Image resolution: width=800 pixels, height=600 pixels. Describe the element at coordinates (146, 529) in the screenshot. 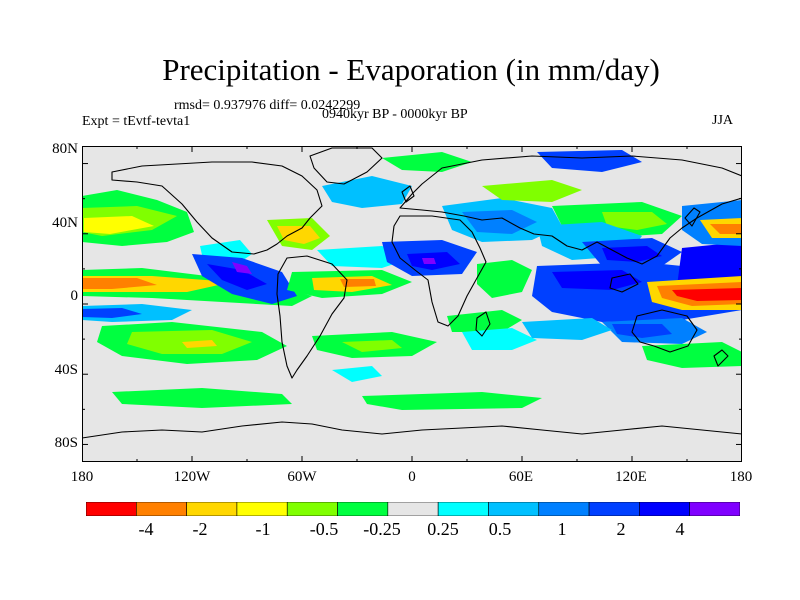

I see `colorbar-label: -4` at that location.